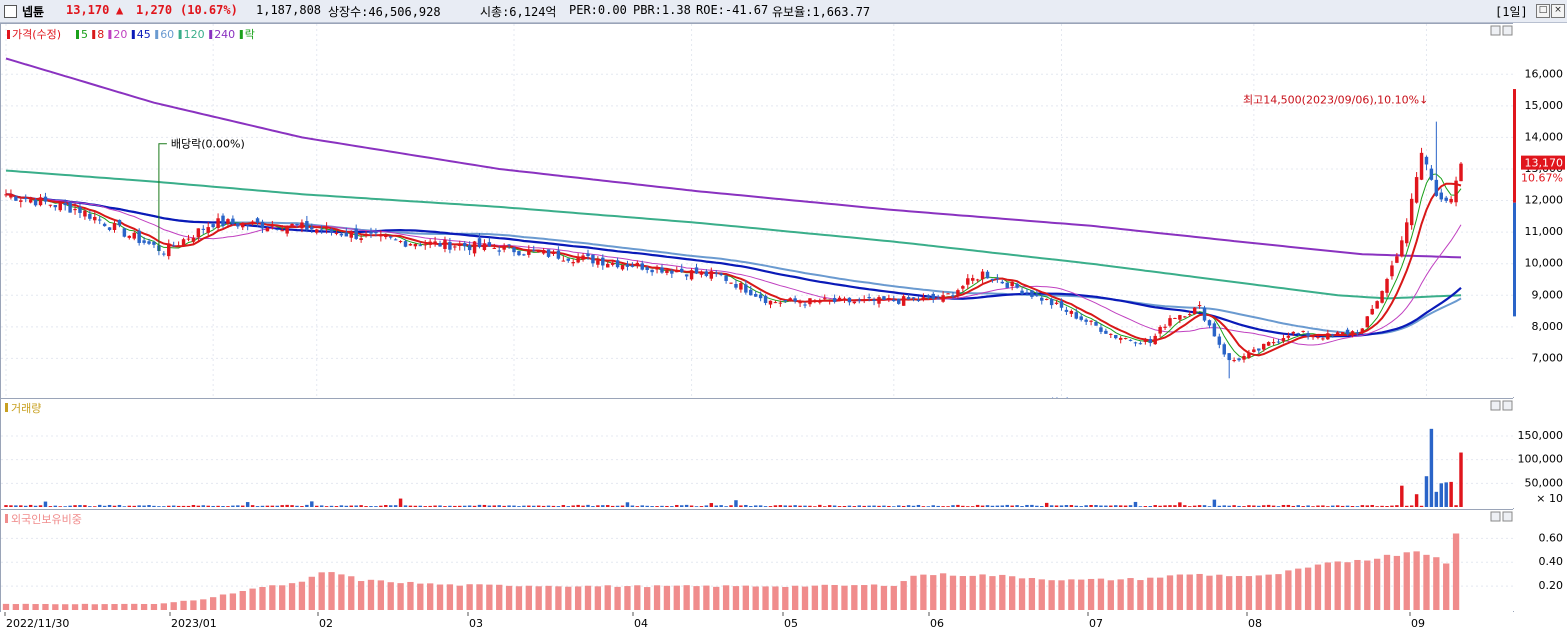  Describe the element at coordinates (224, 34) in the screenshot. I see `legend-label: 240` at that location.